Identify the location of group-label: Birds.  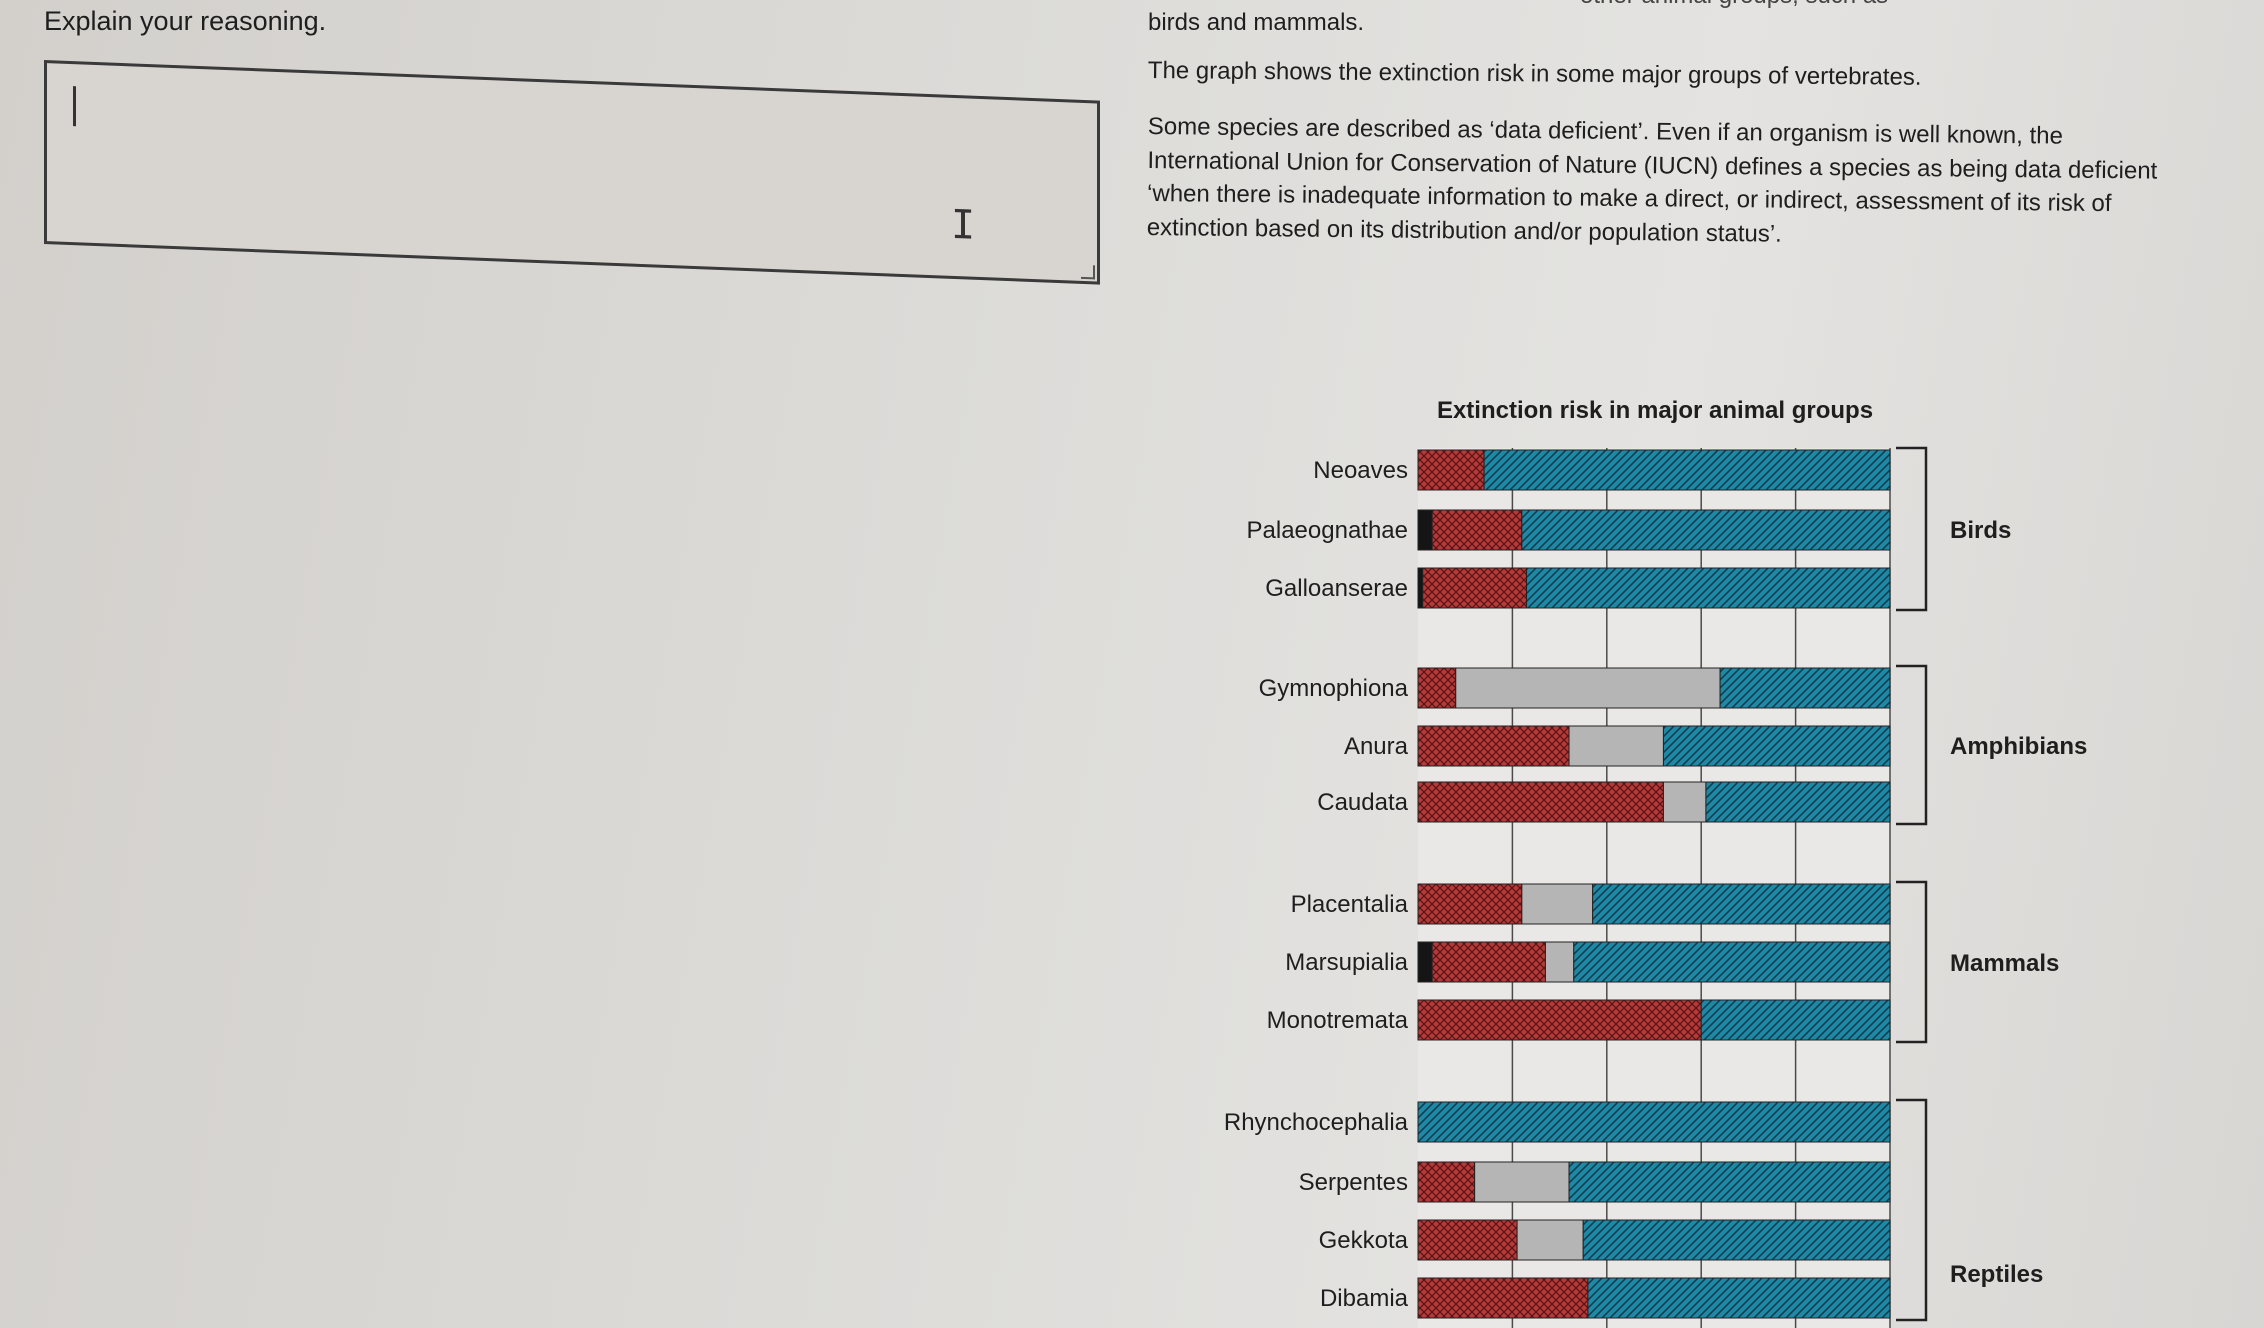
(1980, 530).